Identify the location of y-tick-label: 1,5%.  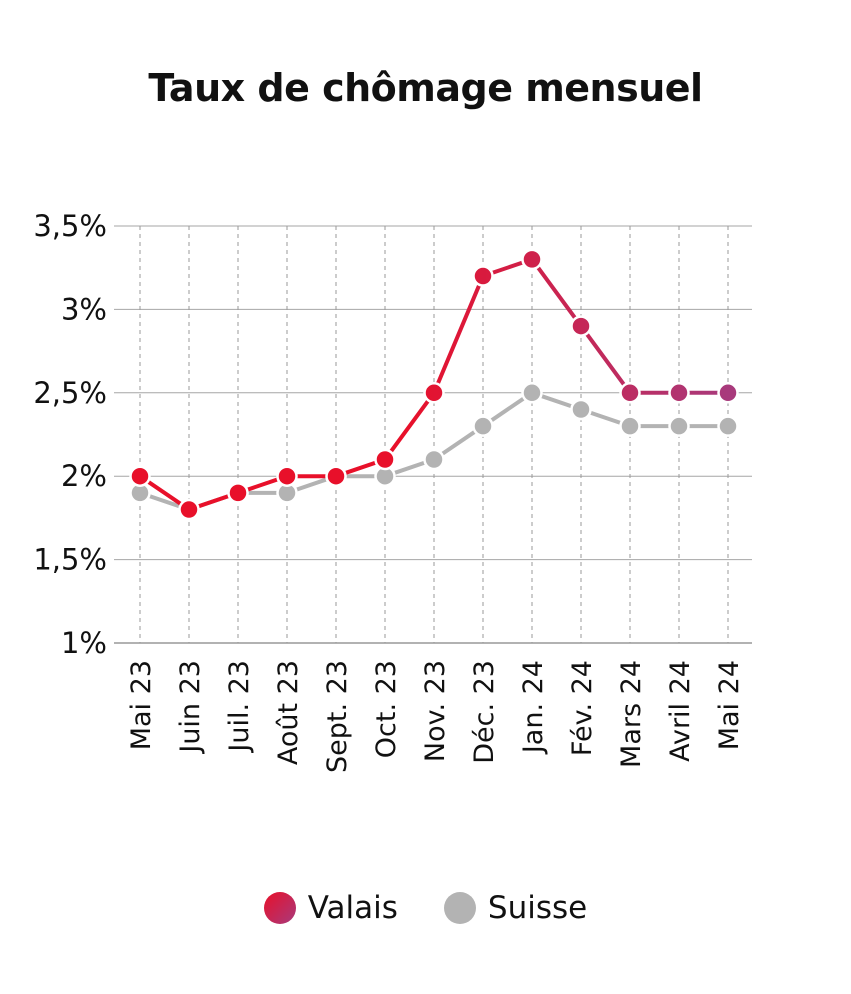
(70, 560).